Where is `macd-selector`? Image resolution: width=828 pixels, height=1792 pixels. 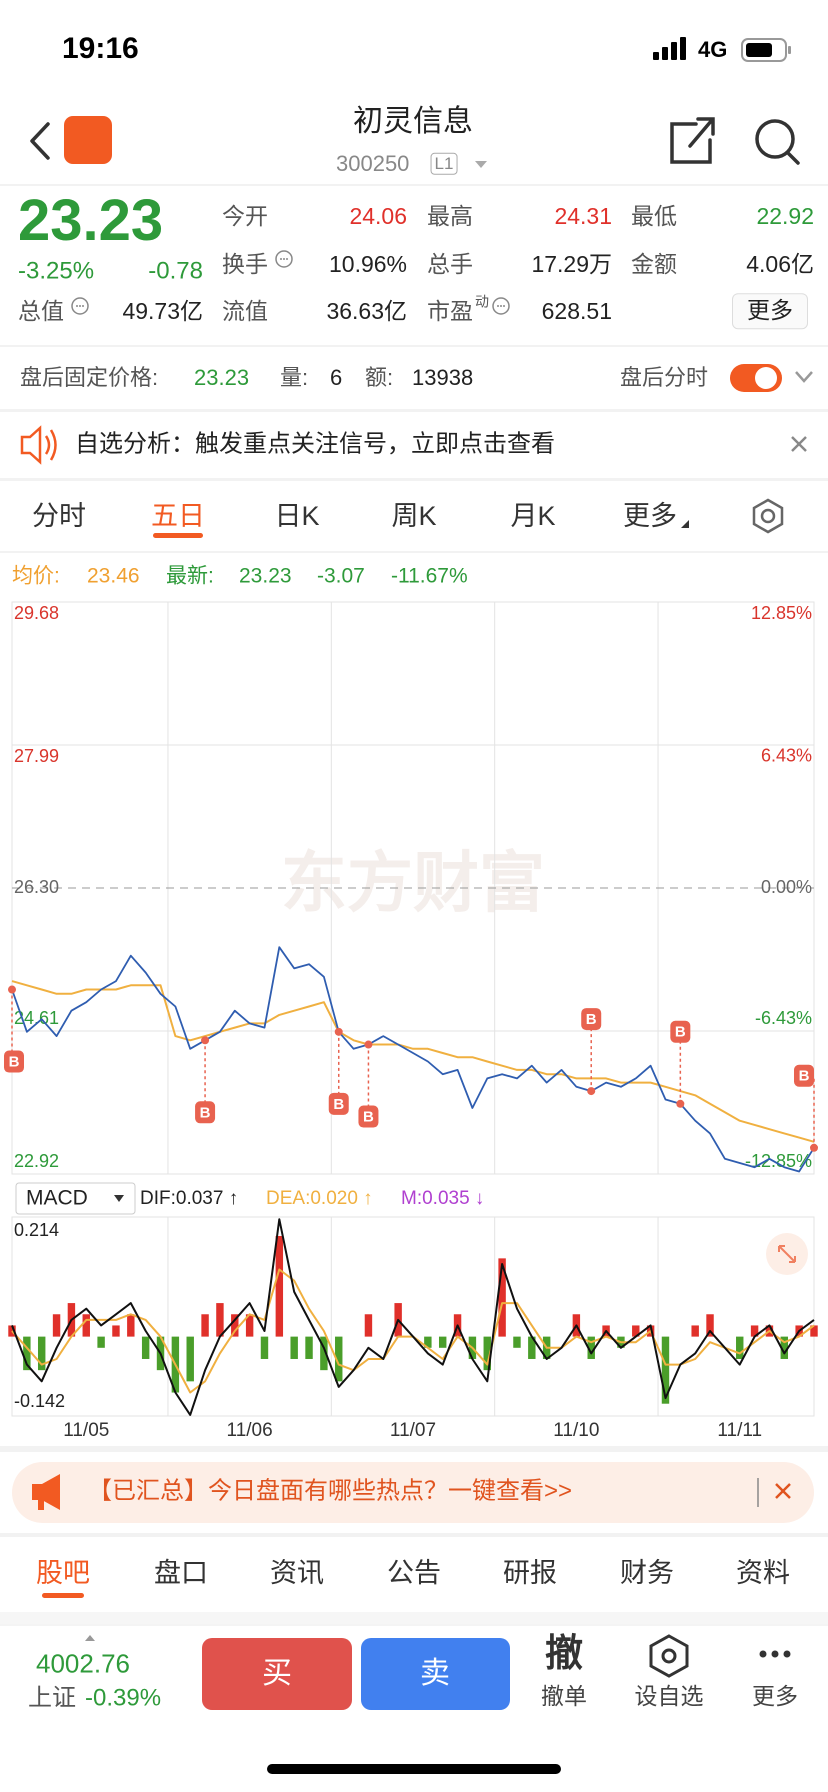
macd-selector is located at coordinates (75, 1198).